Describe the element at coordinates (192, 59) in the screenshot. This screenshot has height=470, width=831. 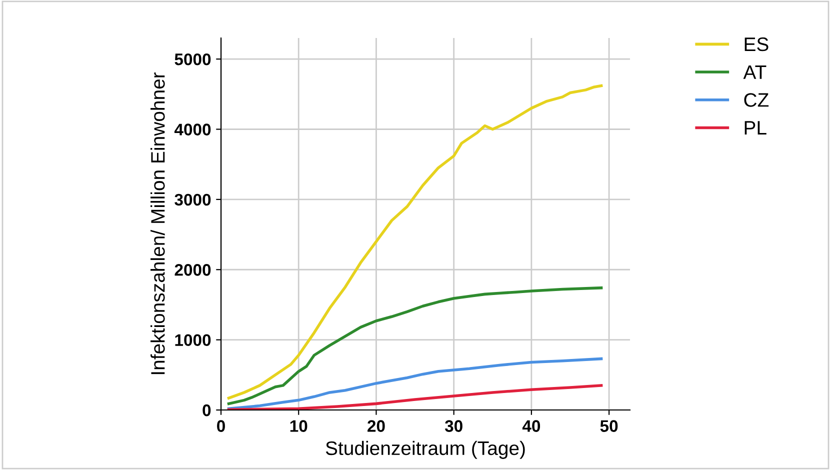
I see `y-tick-label: 5000` at that location.